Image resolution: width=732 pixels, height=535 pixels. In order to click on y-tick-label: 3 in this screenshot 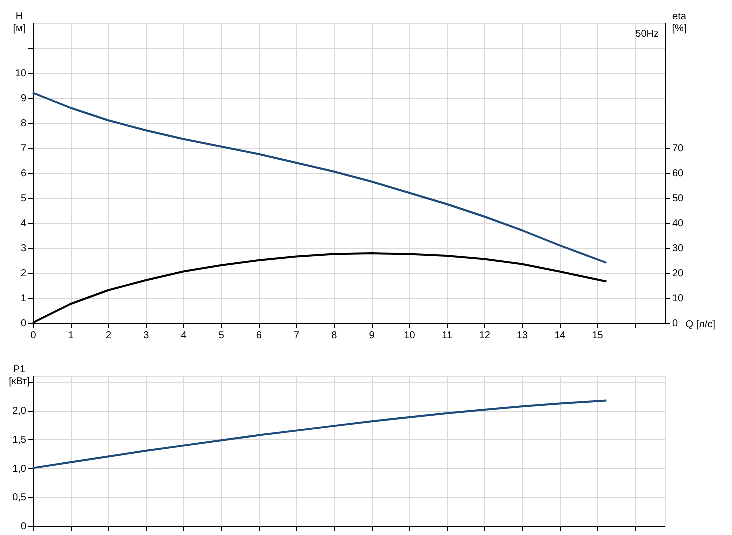, I will do `click(23, 249)`.